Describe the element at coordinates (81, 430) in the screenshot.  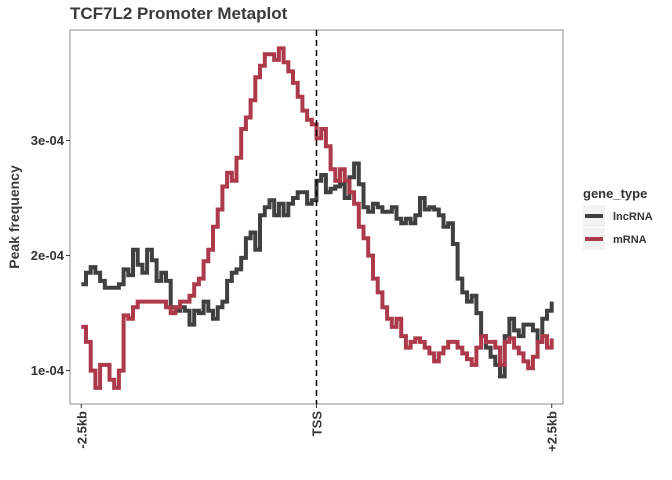
I see `x-tick-label: -2.5kb` at that location.